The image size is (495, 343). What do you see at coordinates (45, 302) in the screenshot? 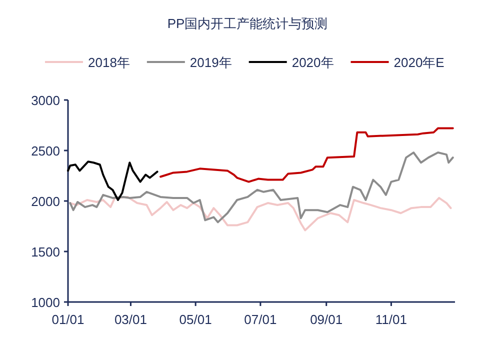
I see `y-tick-label: 1000` at bounding box center [45, 302].